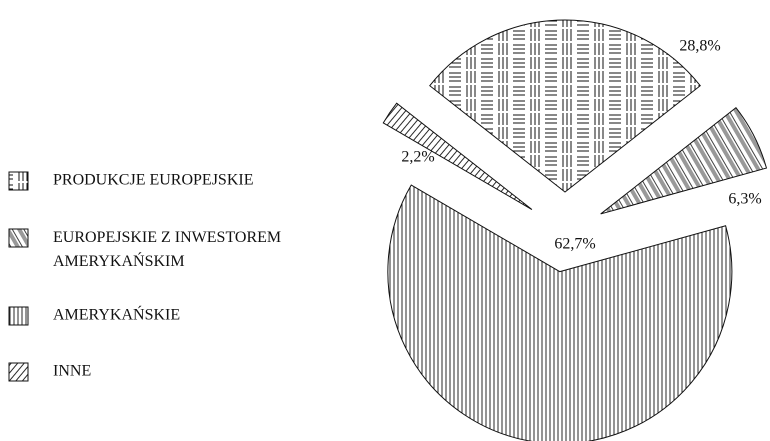 The image size is (770, 441). Describe the element at coordinates (167, 249) in the screenshot. I see `legend-label: EUROPEJSKIE Z INWESTOREM AMERYKAŃSKIM` at that location.